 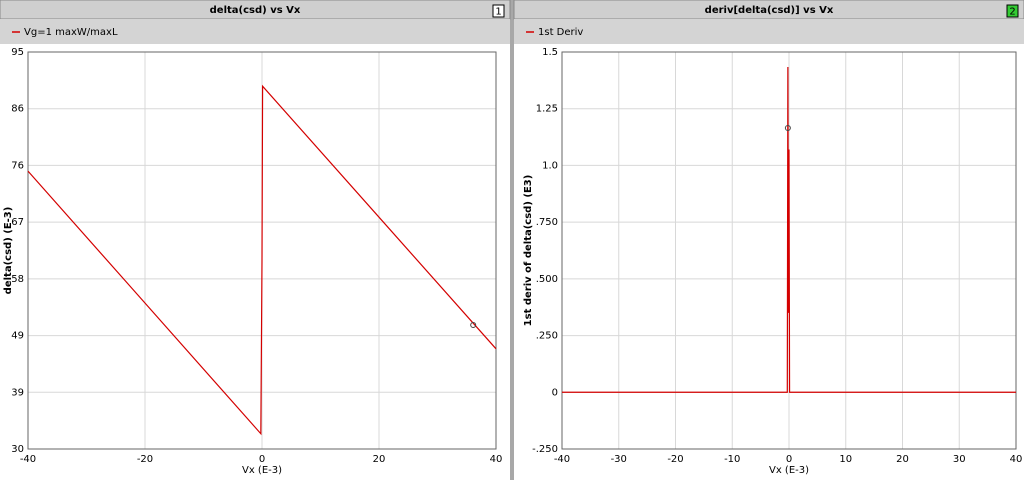 I want to click on panel-badge-label: 2, so click(x=1012, y=12).